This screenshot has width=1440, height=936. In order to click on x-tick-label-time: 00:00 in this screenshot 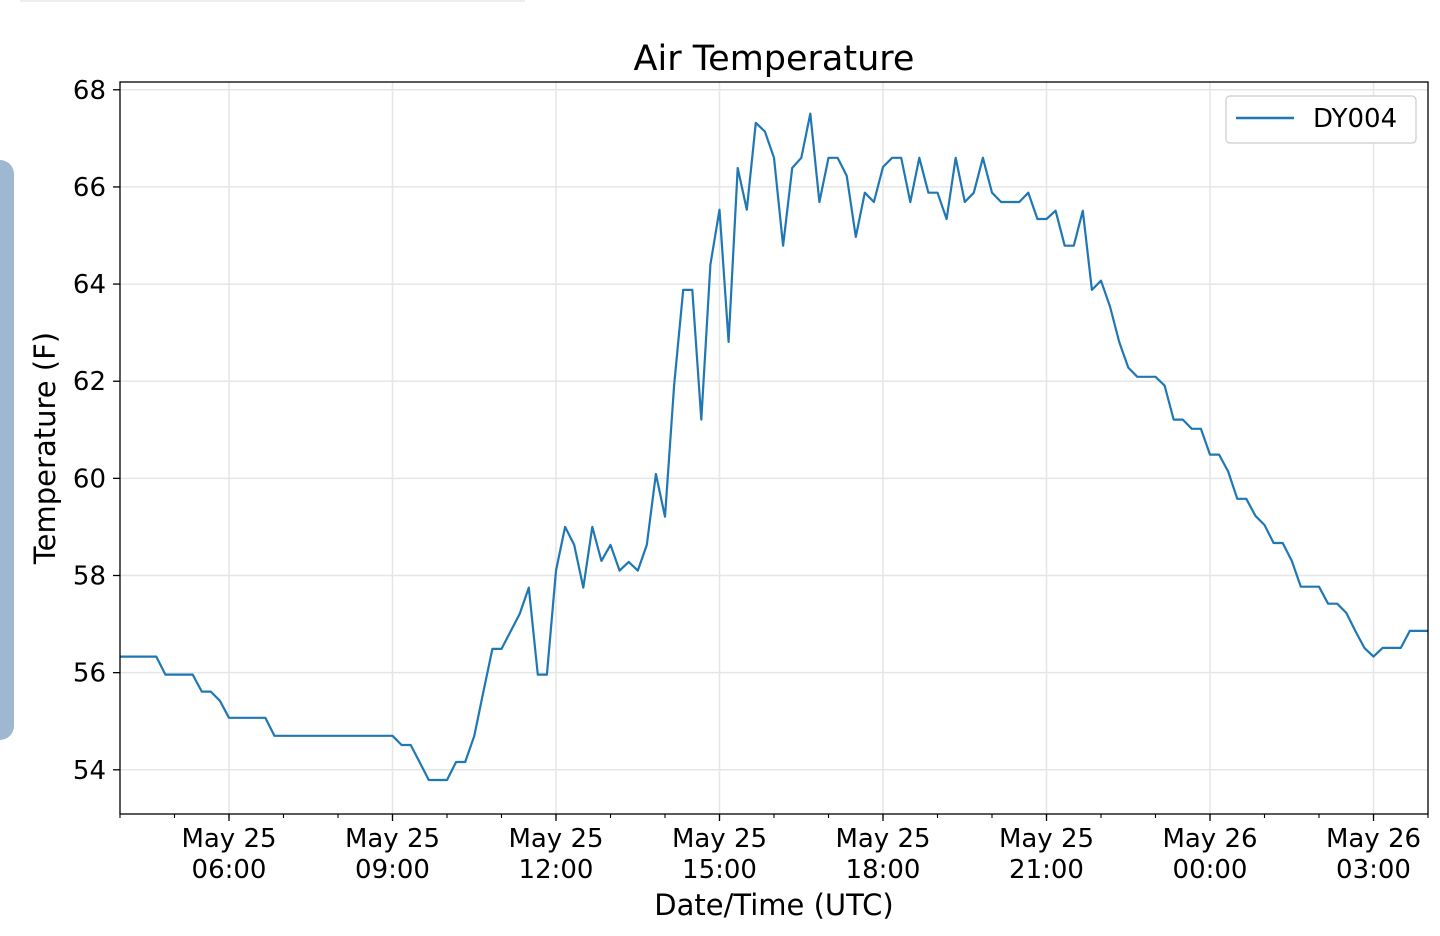, I will do `click(1210, 870)`.